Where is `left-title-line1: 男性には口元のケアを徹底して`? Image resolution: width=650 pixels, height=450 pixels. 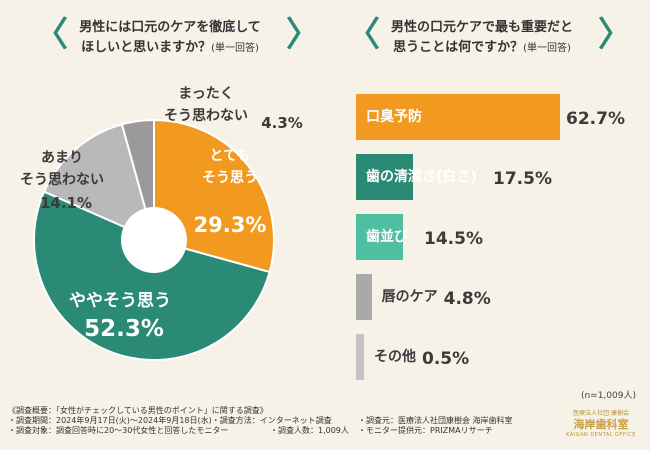
left-title-line1: 男性には口元のケアを徹底して is located at coordinates (170, 27).